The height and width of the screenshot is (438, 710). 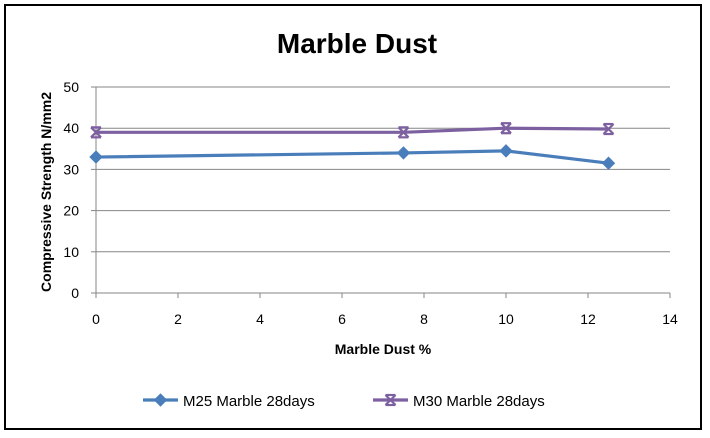 I want to click on y-tick-labels: 0 10 20 30 40 50, so click(x=71, y=190).